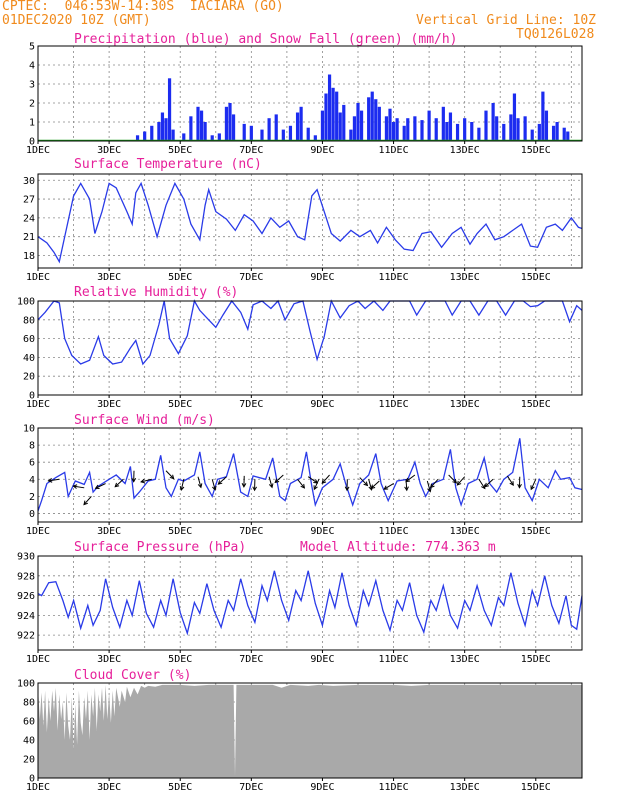  Describe the element at coordinates (32, 446) in the screenshot. I see `y-tick-label: 8` at that location.